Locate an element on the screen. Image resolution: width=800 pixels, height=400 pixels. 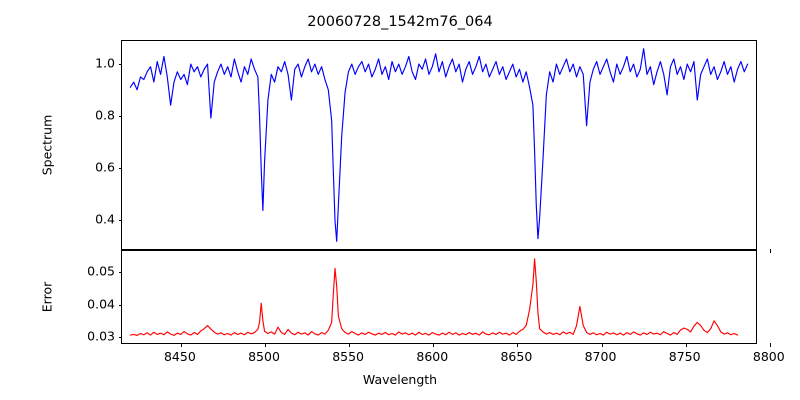
xtick-label: 8450 is located at coordinates (179, 356).